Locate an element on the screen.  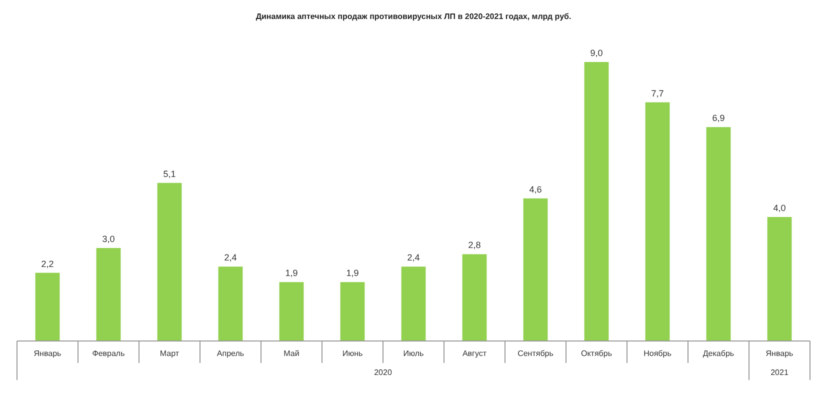
x-tick-label: Март is located at coordinates (170, 353).